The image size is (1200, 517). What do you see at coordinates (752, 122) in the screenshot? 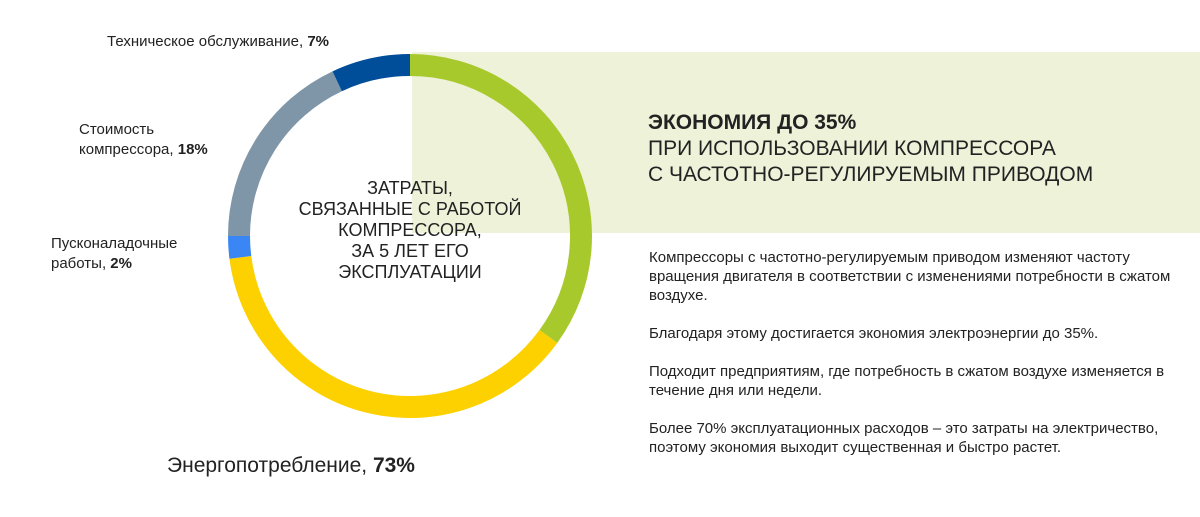
I see `headline-bold: ЭКОНОМИЯ ДО 35%` at bounding box center [752, 122].